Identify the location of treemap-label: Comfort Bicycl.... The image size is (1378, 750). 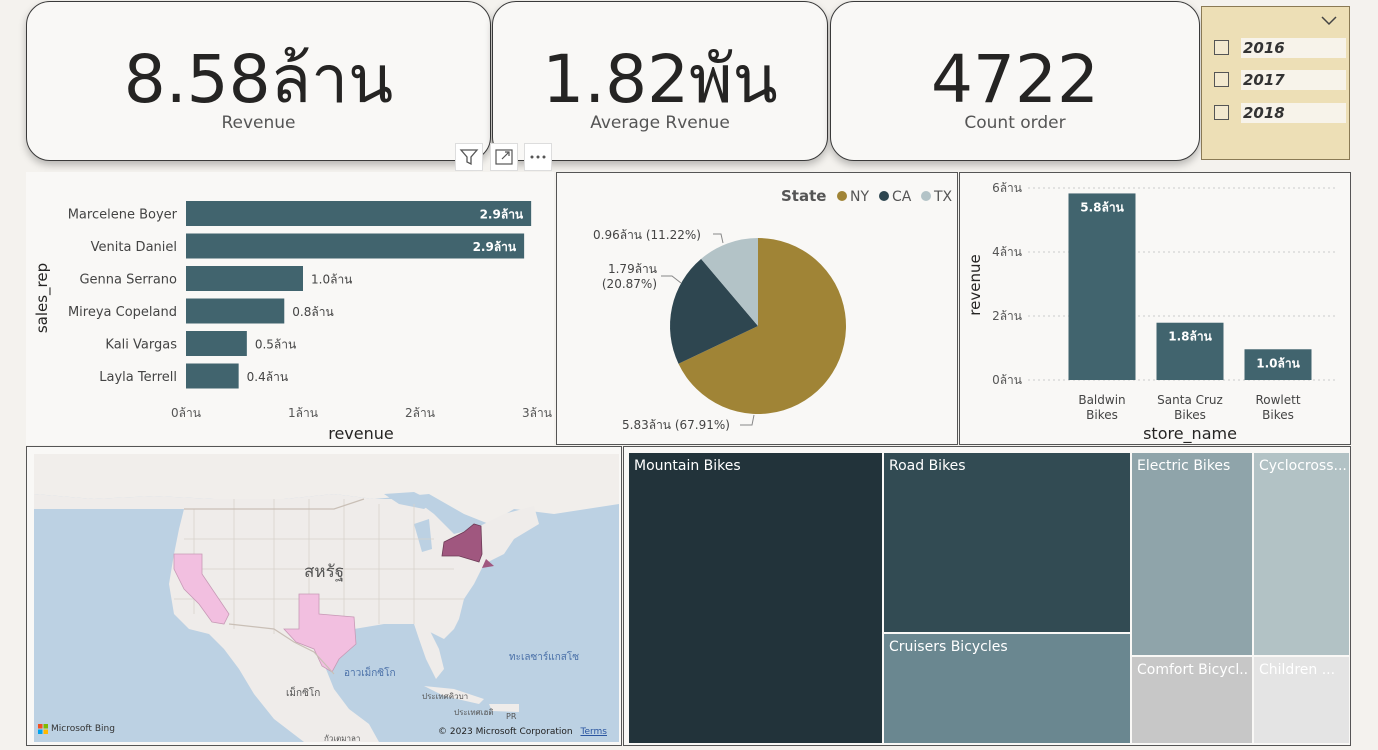
(1193, 670).